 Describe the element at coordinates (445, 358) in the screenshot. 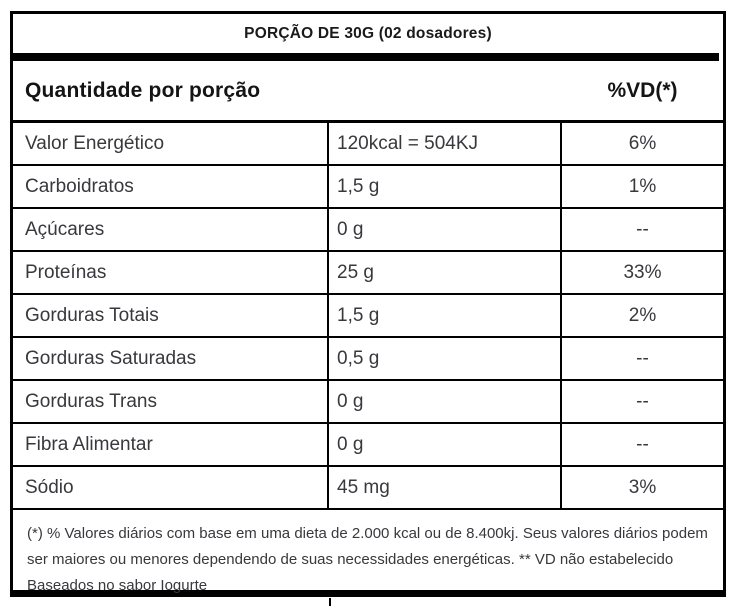

I see `nutrient-amount: 0,5 g` at that location.